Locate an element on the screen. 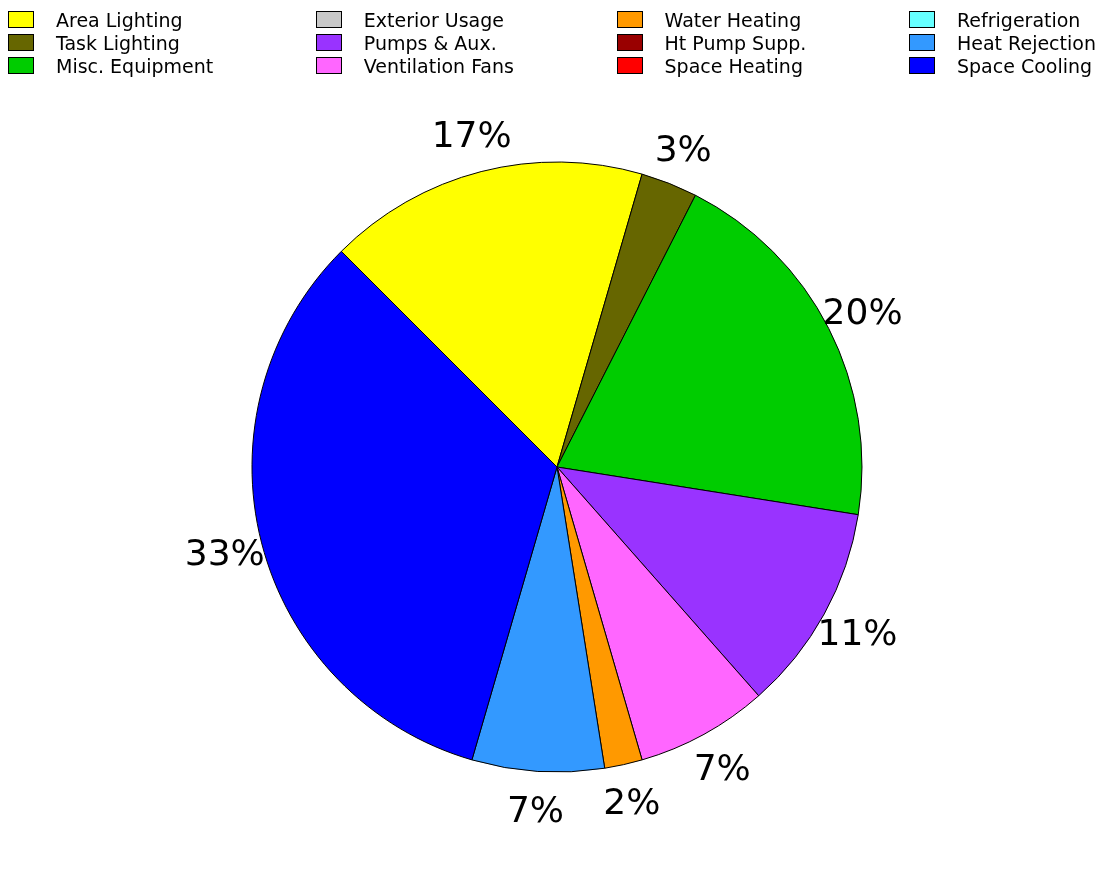  legend-label: Exterior Usage is located at coordinates (433, 19).